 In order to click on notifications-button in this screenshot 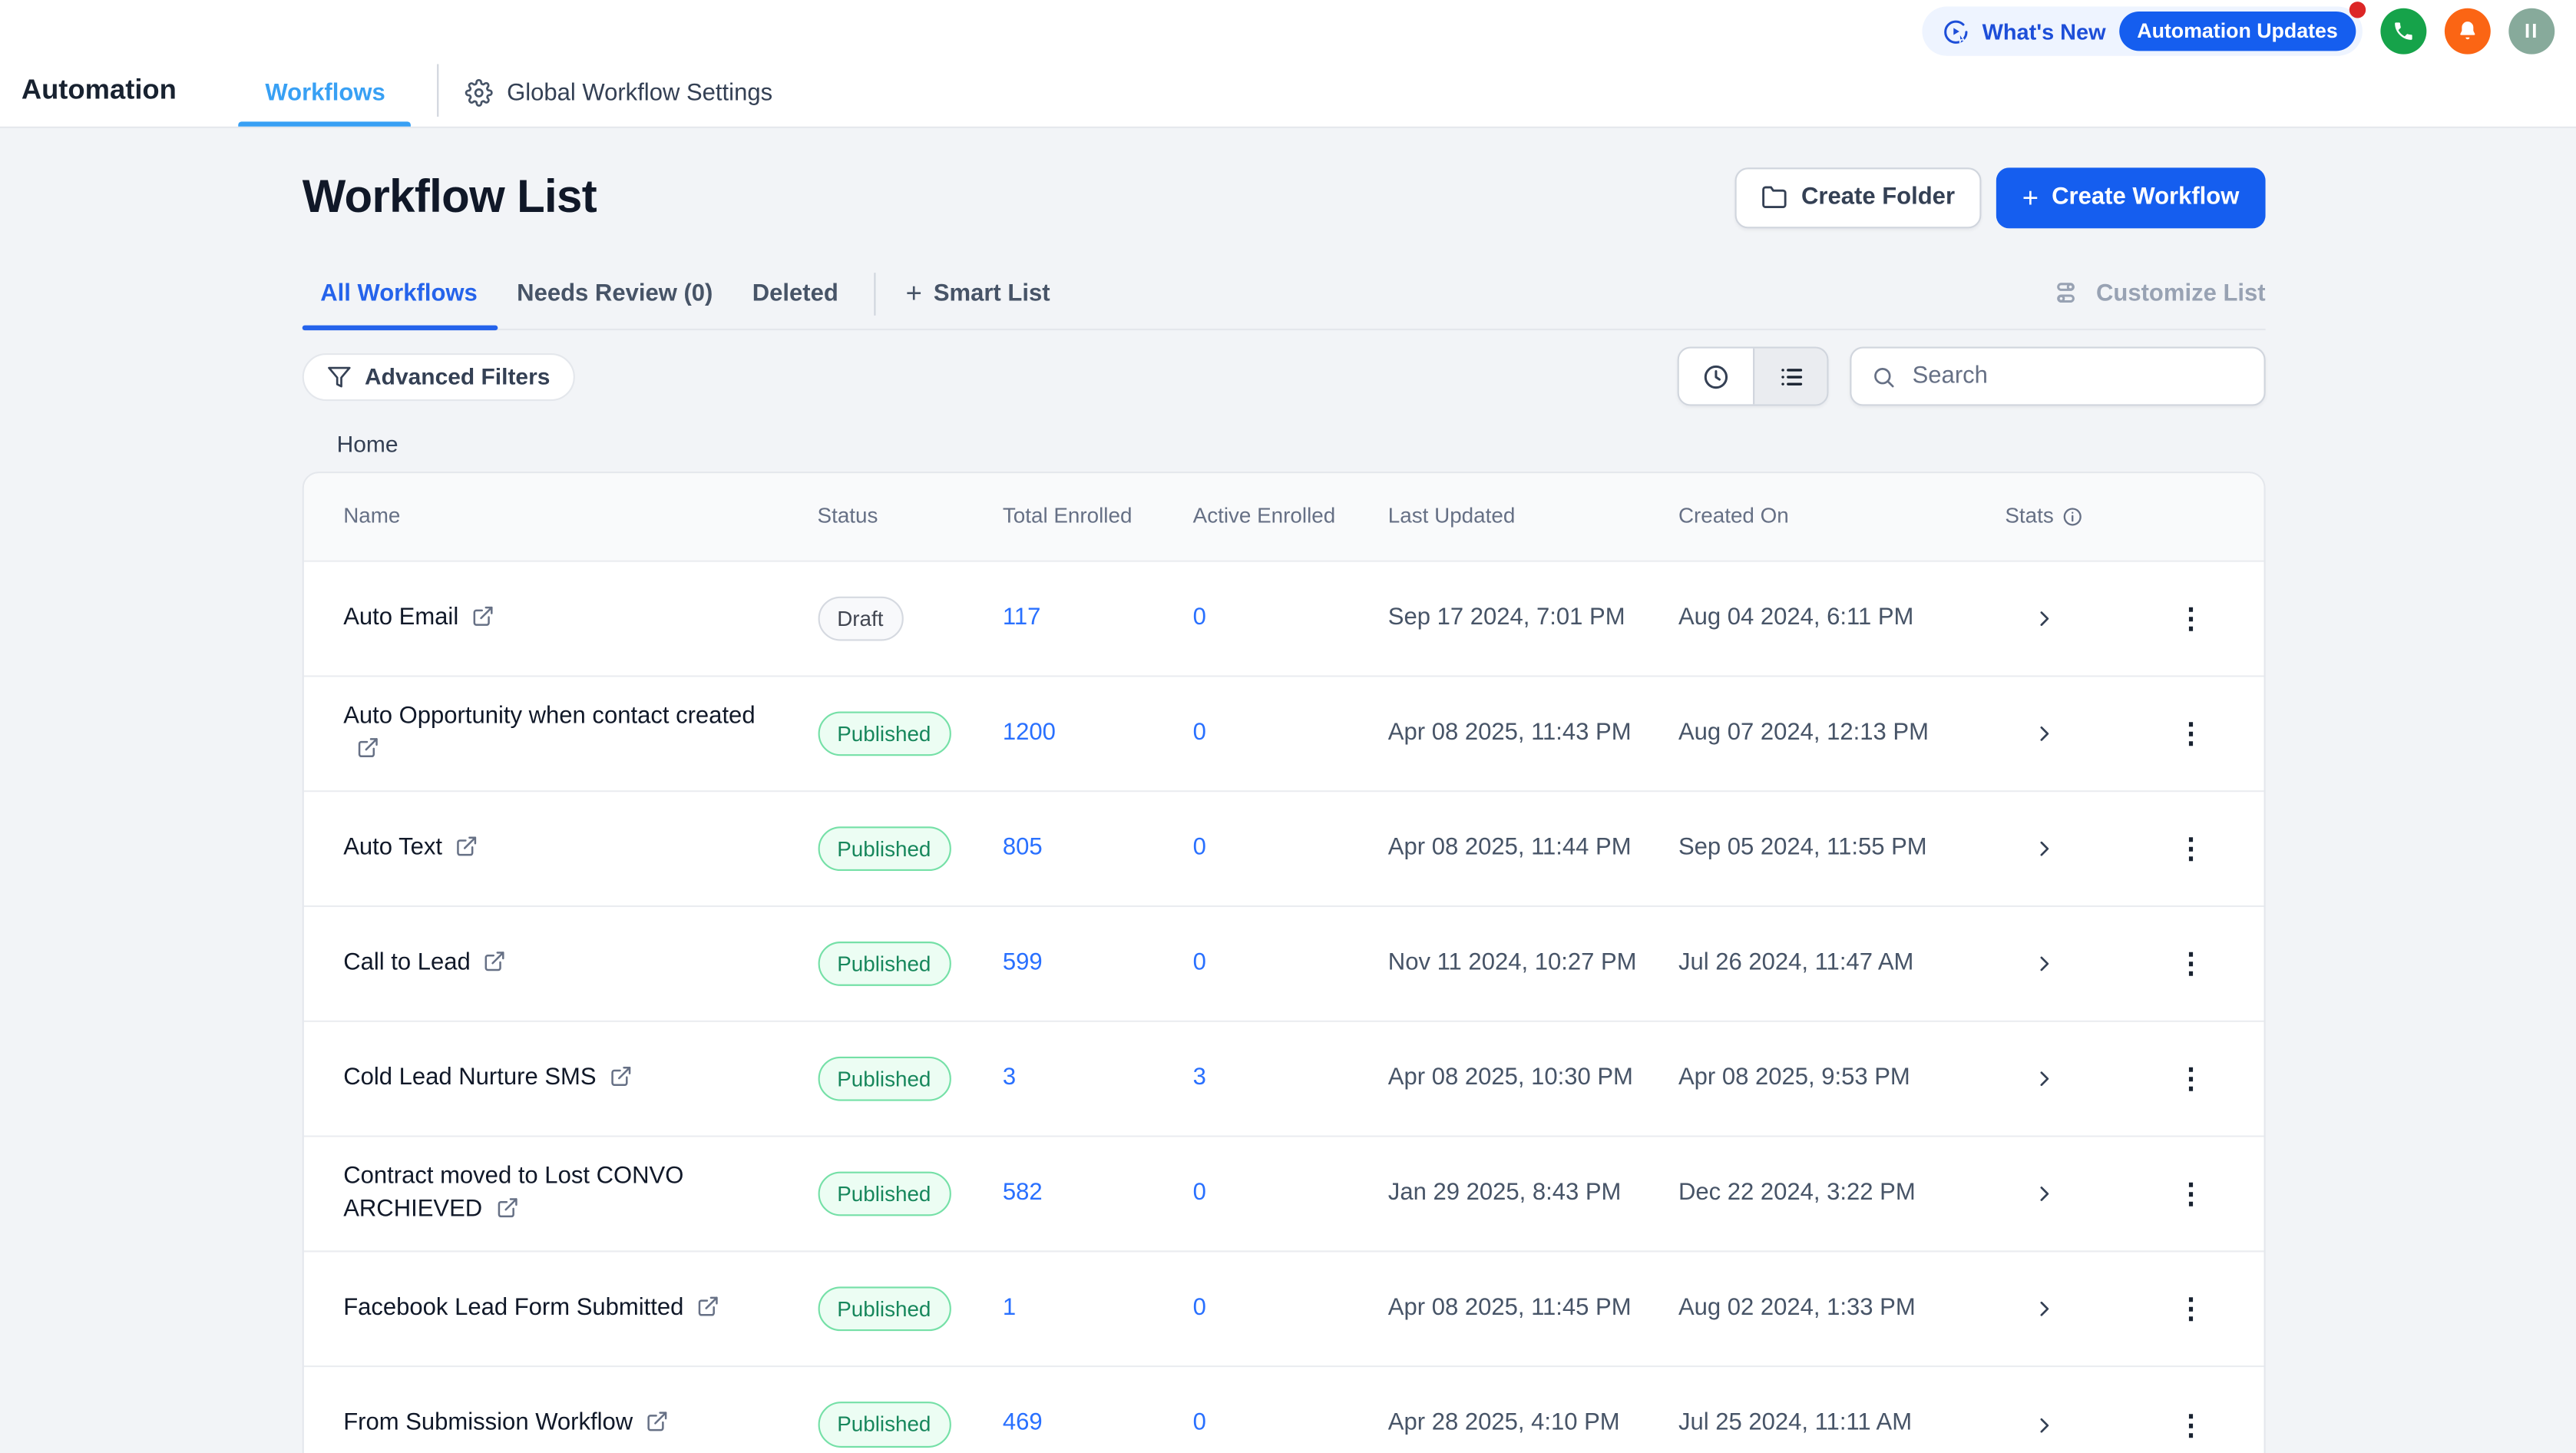, I will do `click(2467, 31)`.